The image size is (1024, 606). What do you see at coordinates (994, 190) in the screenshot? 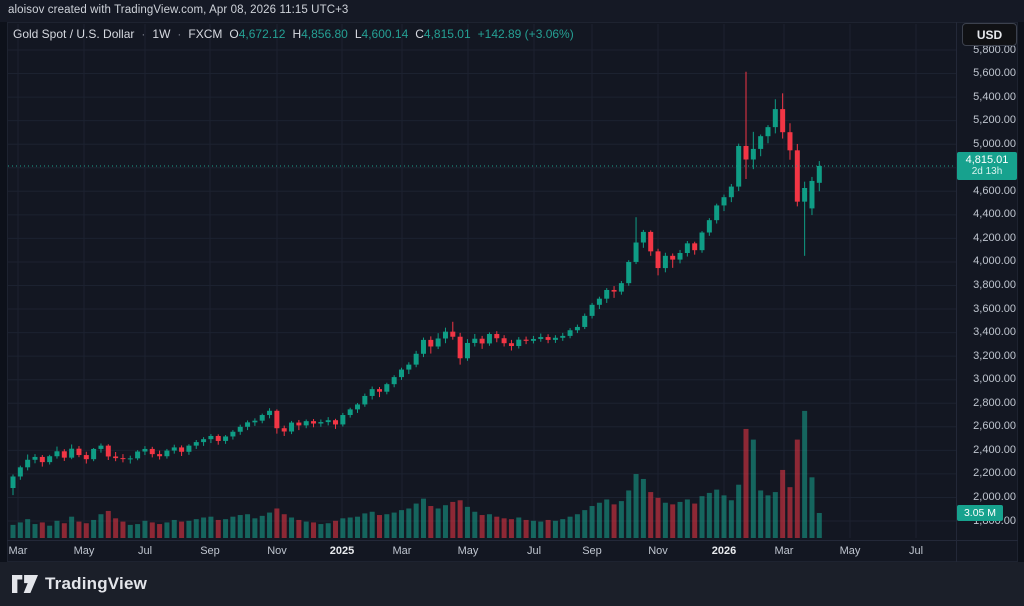
I see `price-axis-label: 4,600.00` at bounding box center [994, 190].